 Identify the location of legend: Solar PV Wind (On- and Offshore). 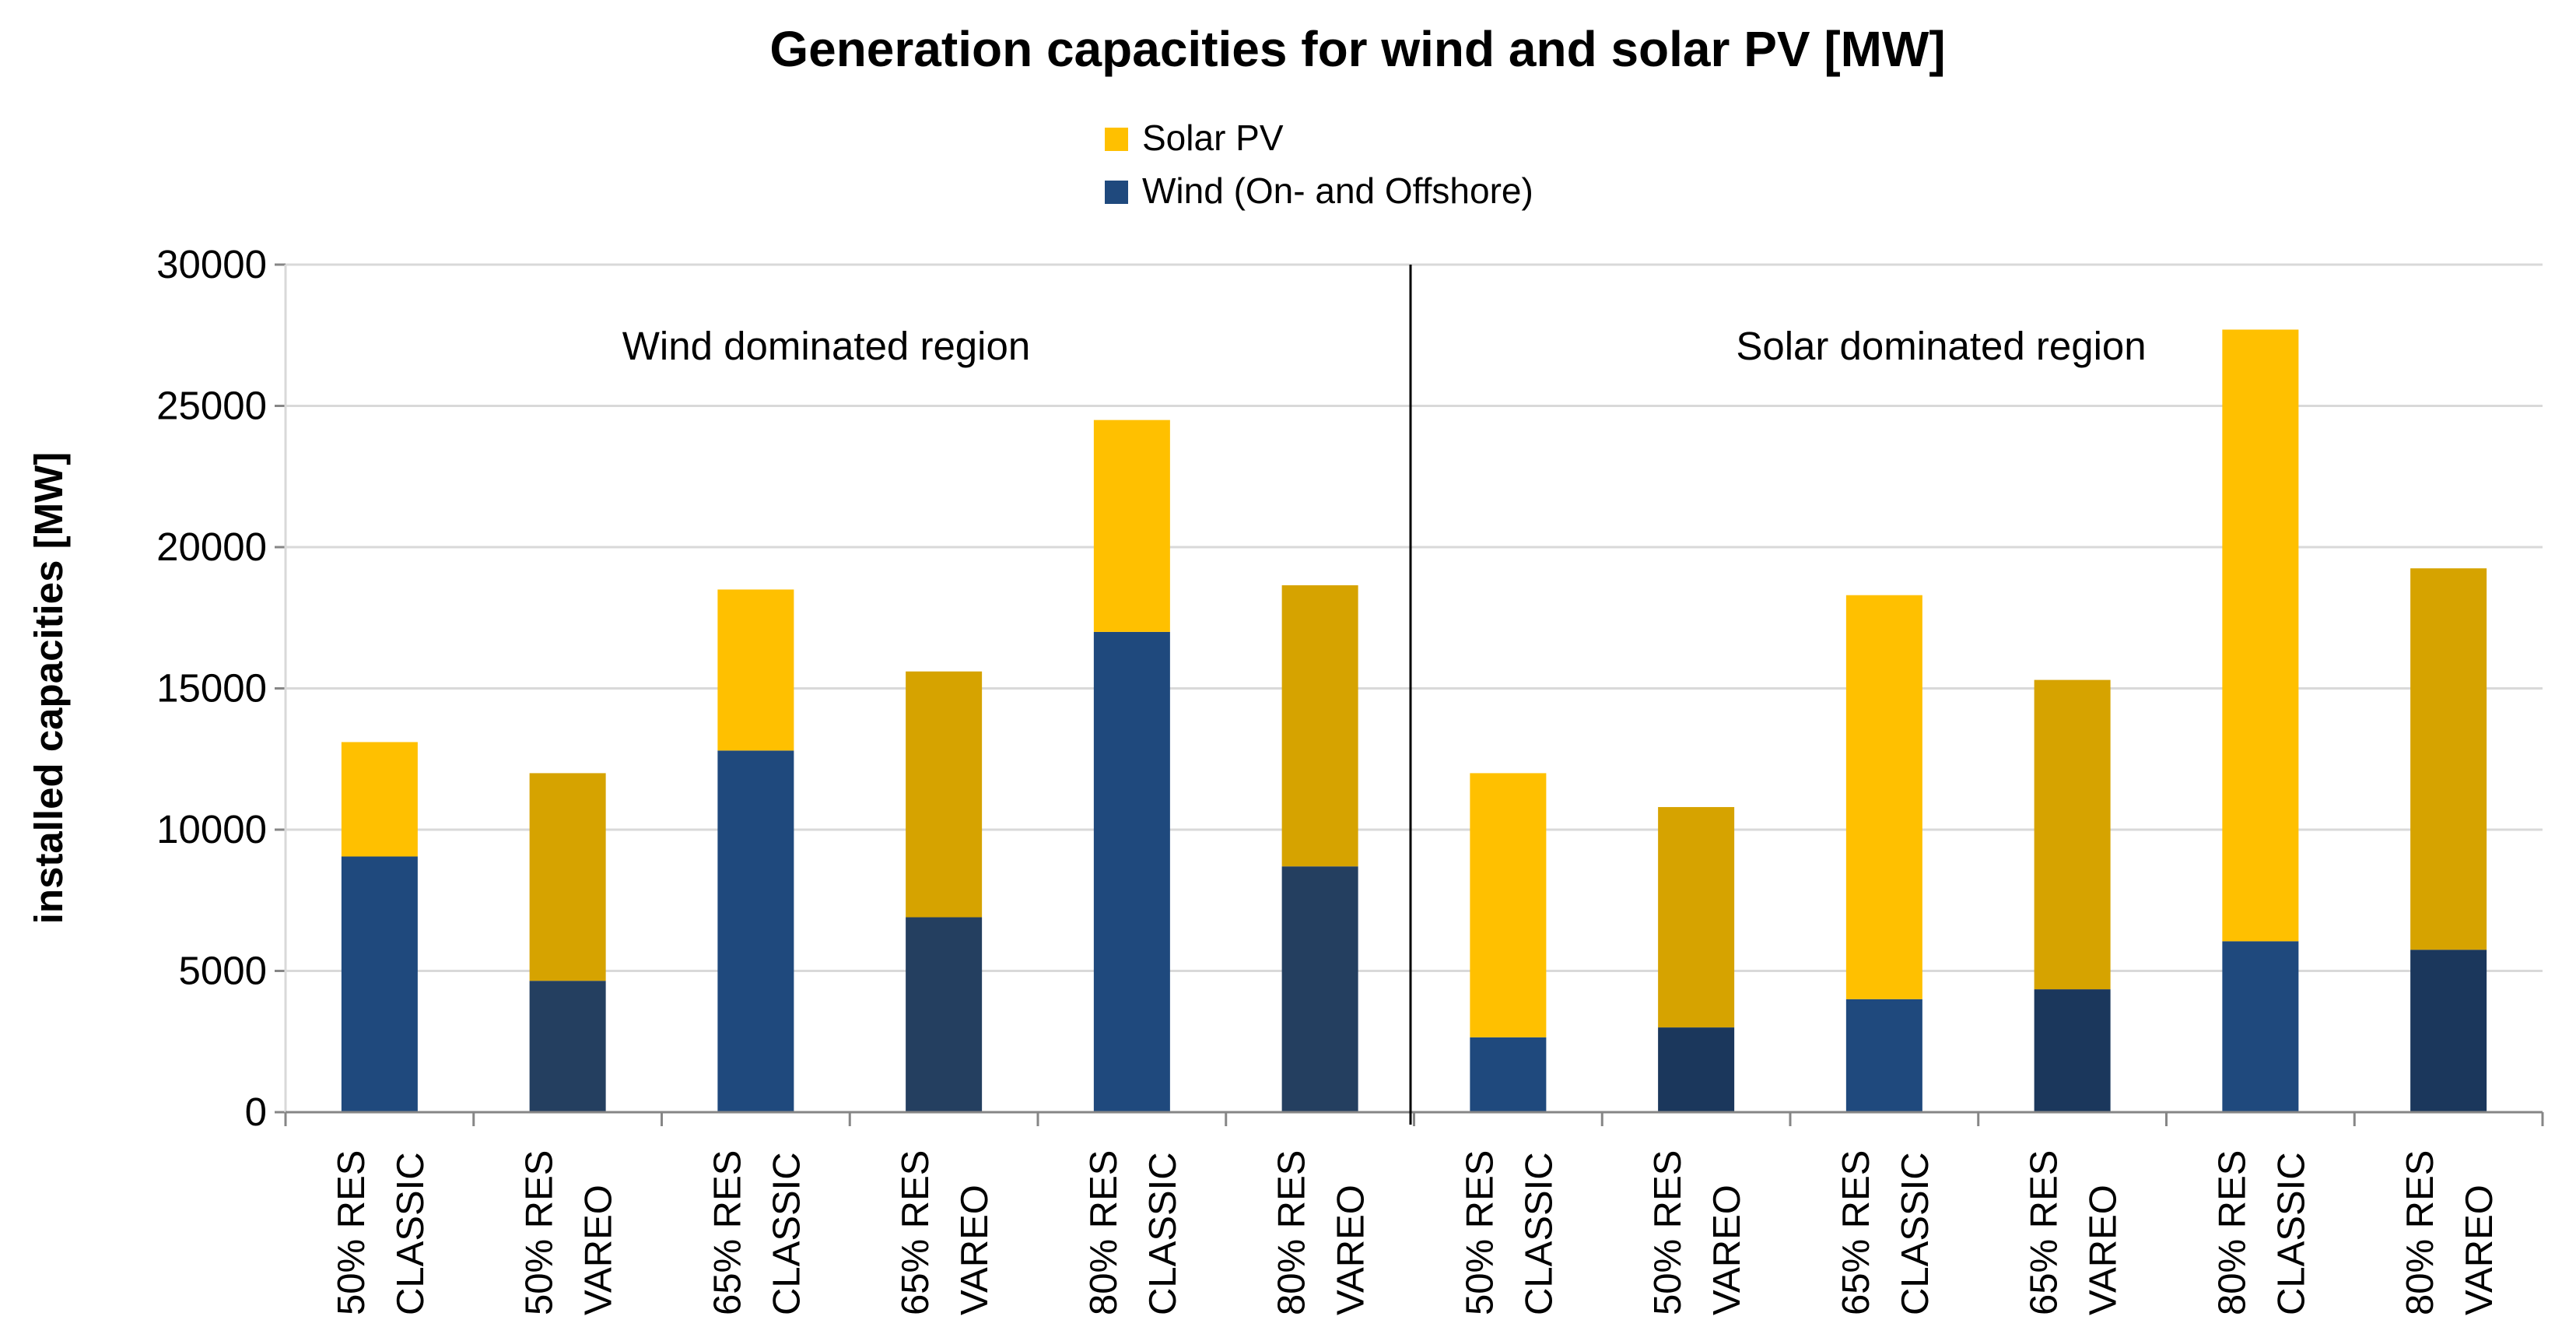
(1319, 164).